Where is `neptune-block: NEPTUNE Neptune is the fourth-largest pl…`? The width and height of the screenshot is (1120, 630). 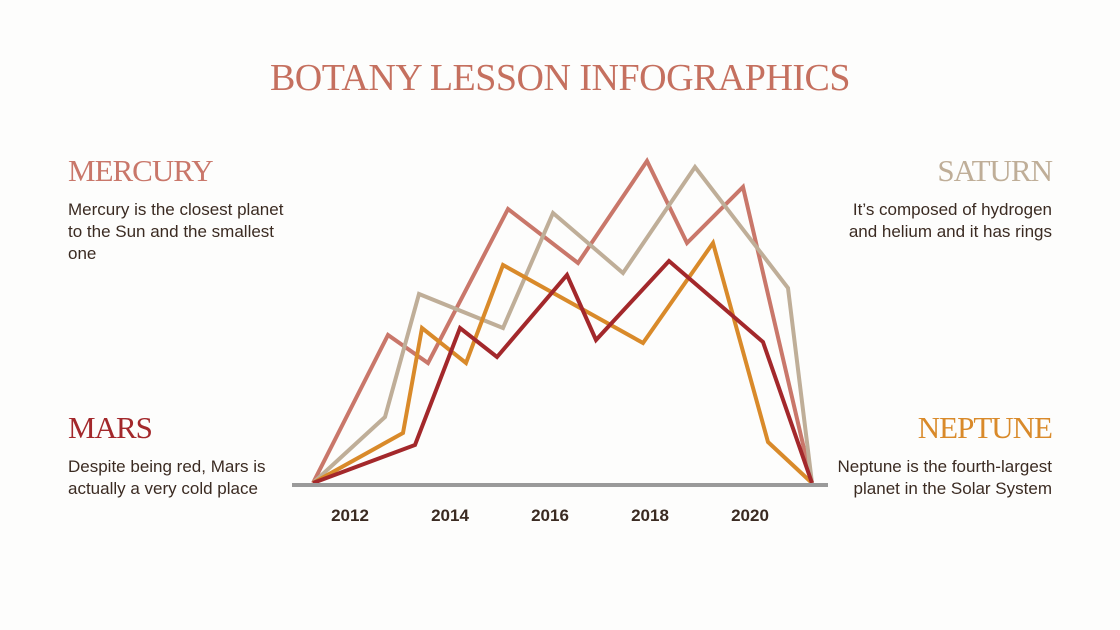 neptune-block: NEPTUNE Neptune is the fourth-largest pl… is located at coordinates (937, 455).